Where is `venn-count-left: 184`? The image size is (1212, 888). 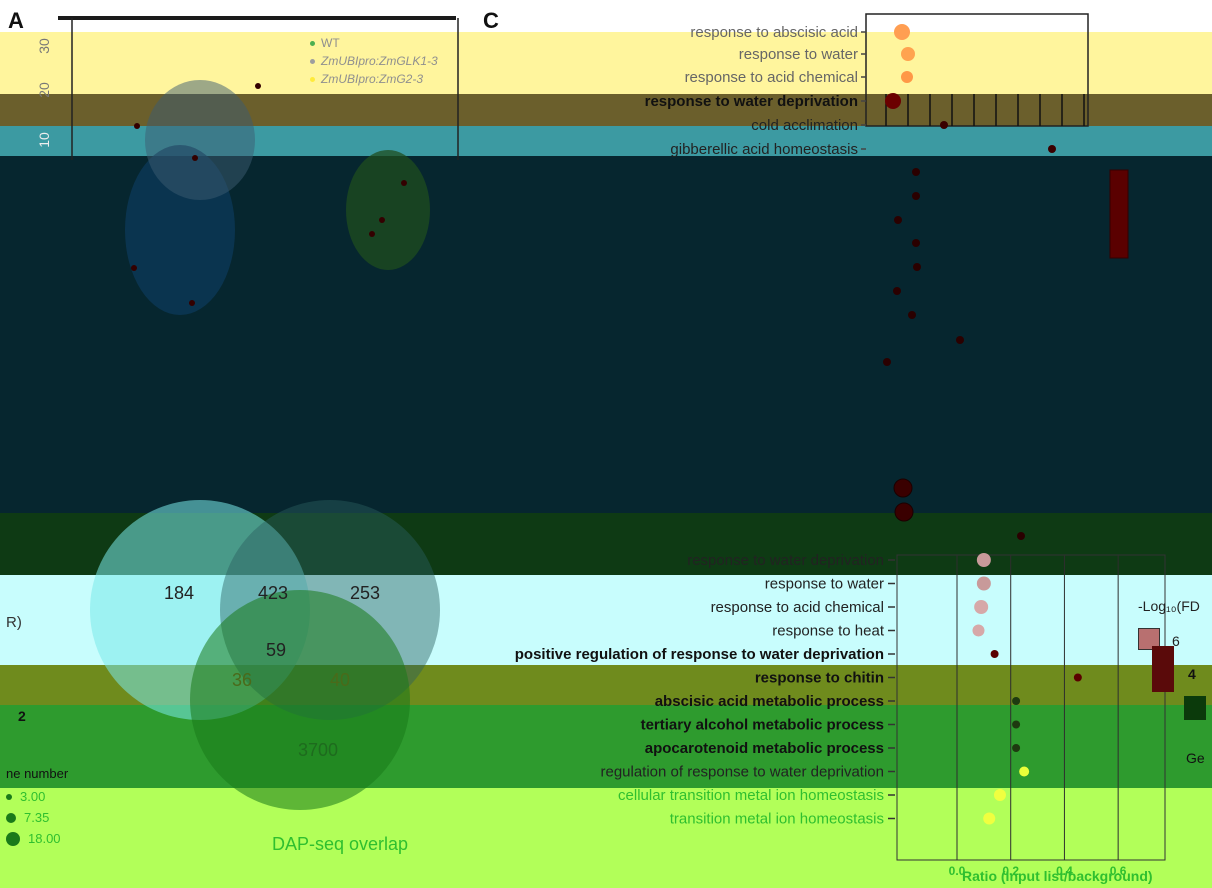 venn-count-left: 184 is located at coordinates (179, 593).